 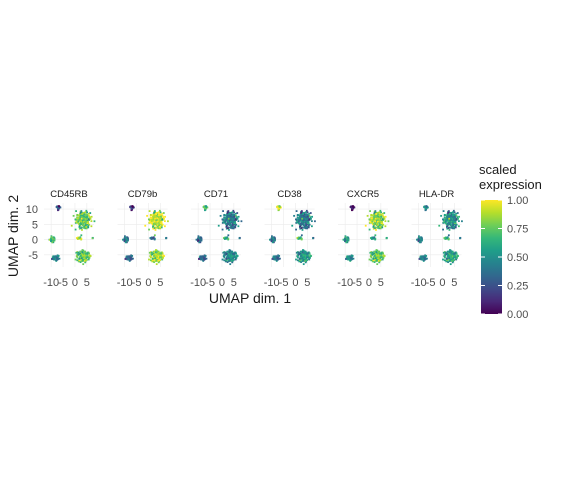 What do you see at coordinates (510, 184) in the screenshot?
I see `legend-title-line-2: expression` at bounding box center [510, 184].